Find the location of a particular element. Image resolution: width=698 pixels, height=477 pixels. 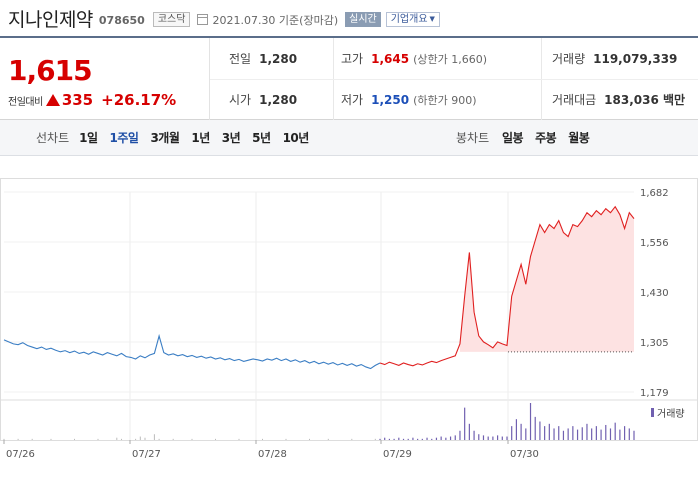

y-tick-label: 1,179 is located at coordinates (654, 393).